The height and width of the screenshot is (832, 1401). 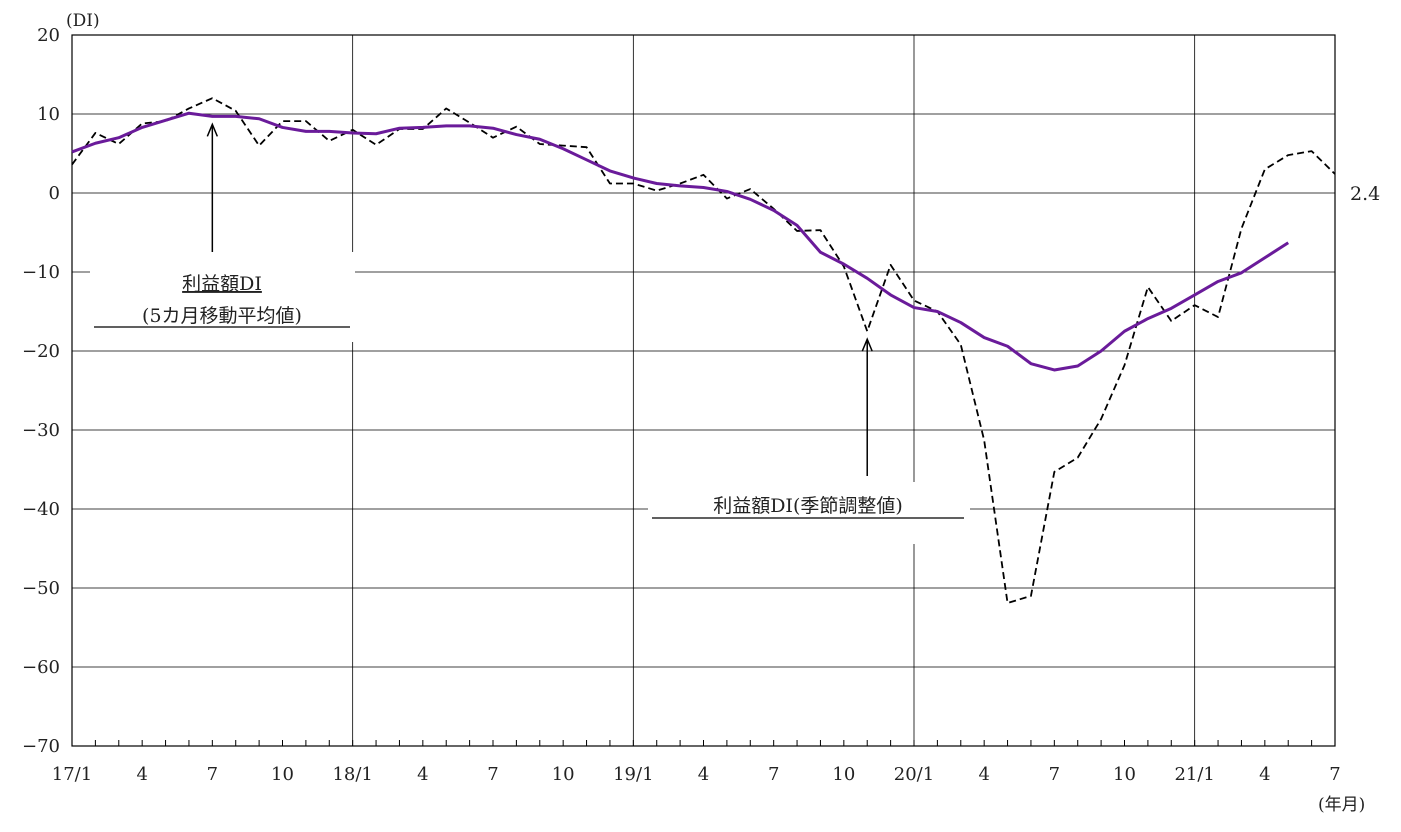 What do you see at coordinates (222, 316) in the screenshot?
I see `annotation-ma-label-line2: (5カ月移動平均値)` at bounding box center [222, 316].